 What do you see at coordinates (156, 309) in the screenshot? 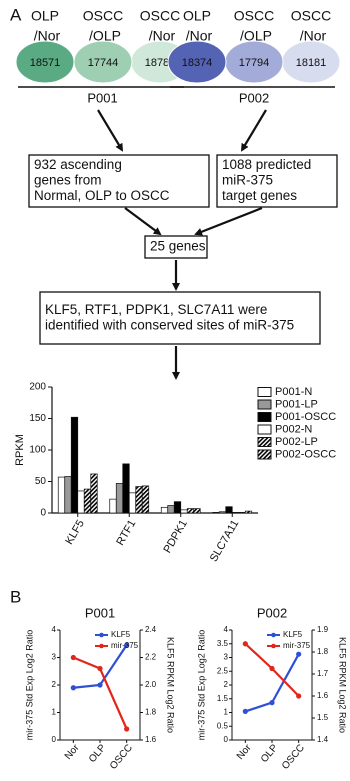
I see `box-text: KLF5, RTF1, PDPK1, SLC7A11 were` at bounding box center [156, 309].